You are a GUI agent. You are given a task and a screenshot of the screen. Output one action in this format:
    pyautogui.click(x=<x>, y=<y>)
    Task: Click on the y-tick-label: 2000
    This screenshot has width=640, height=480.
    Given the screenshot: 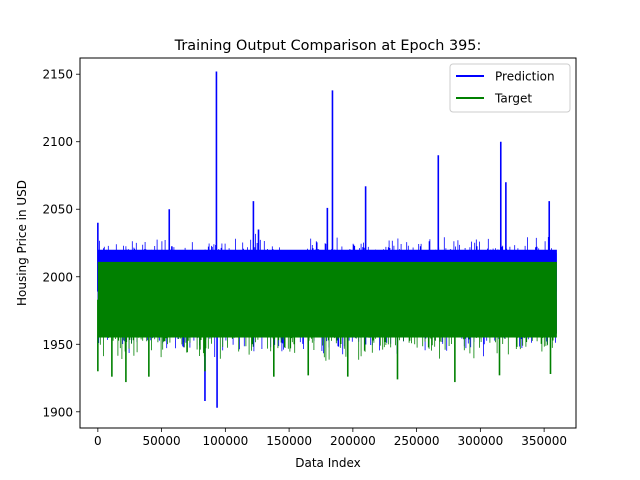 What is the action you would take?
    pyautogui.click(x=57, y=277)
    